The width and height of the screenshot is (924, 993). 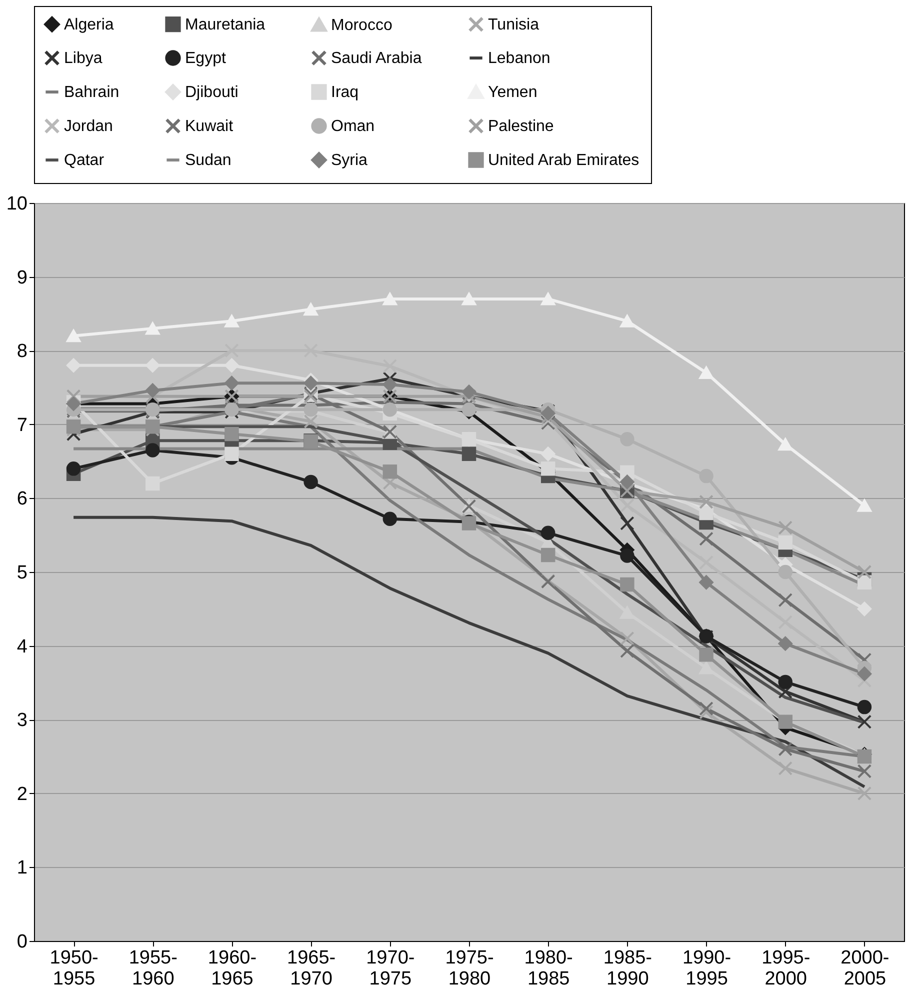 What do you see at coordinates (83, 58) in the screenshot?
I see `legend-label: Libya` at bounding box center [83, 58].